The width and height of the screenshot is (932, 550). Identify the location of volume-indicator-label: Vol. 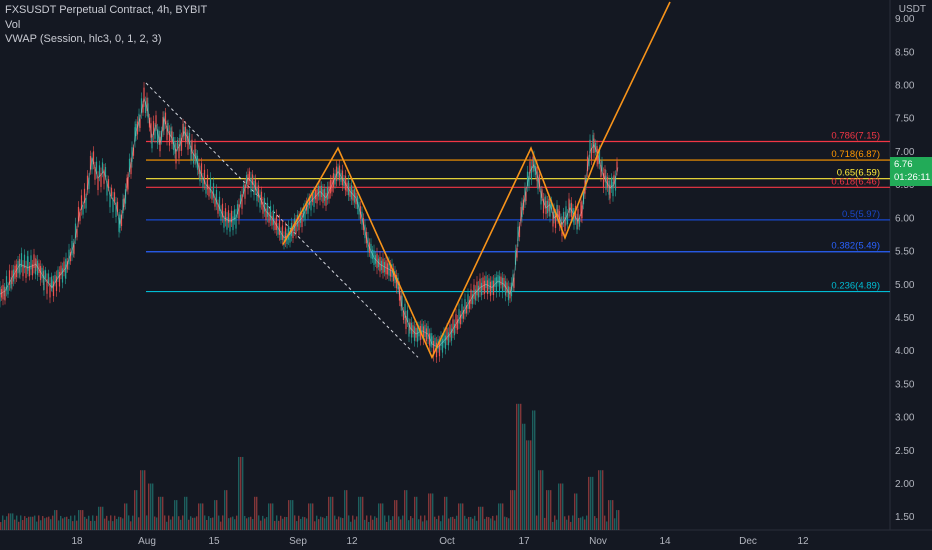
(13, 25).